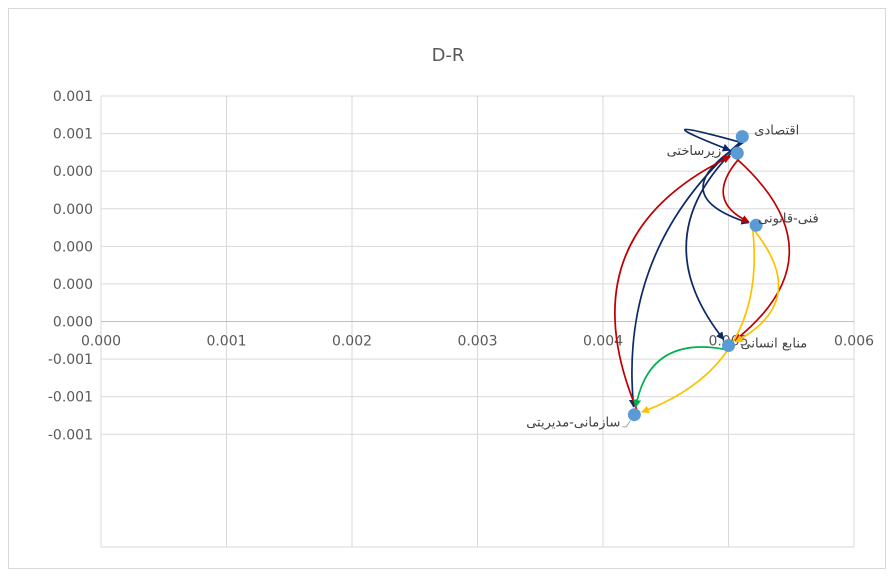 The height and width of the screenshot is (579, 896). I want to click on label-leader-line, so click(626, 424).